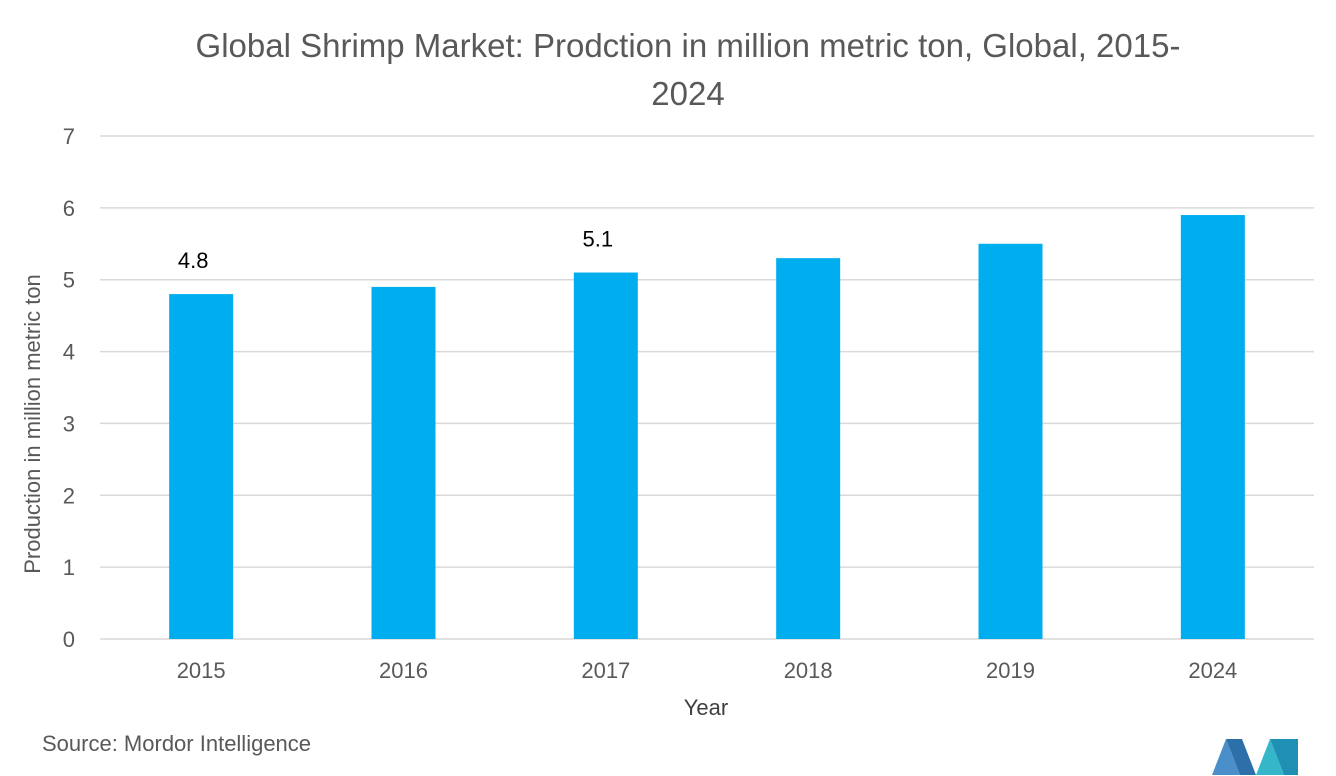  I want to click on data-label-2017: 5.1, so click(598, 239).